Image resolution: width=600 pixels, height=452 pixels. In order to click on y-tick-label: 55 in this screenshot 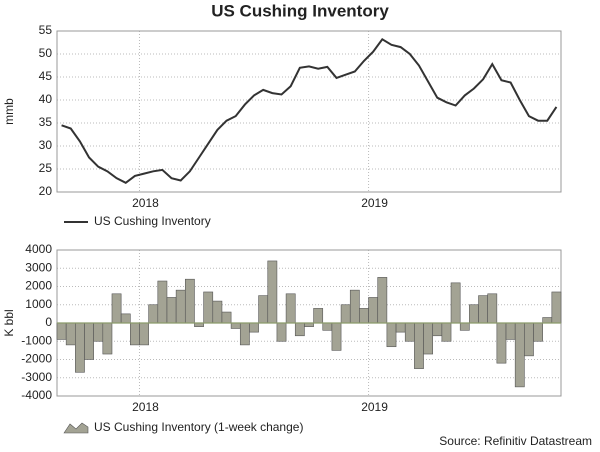, I will do `click(46, 30)`.